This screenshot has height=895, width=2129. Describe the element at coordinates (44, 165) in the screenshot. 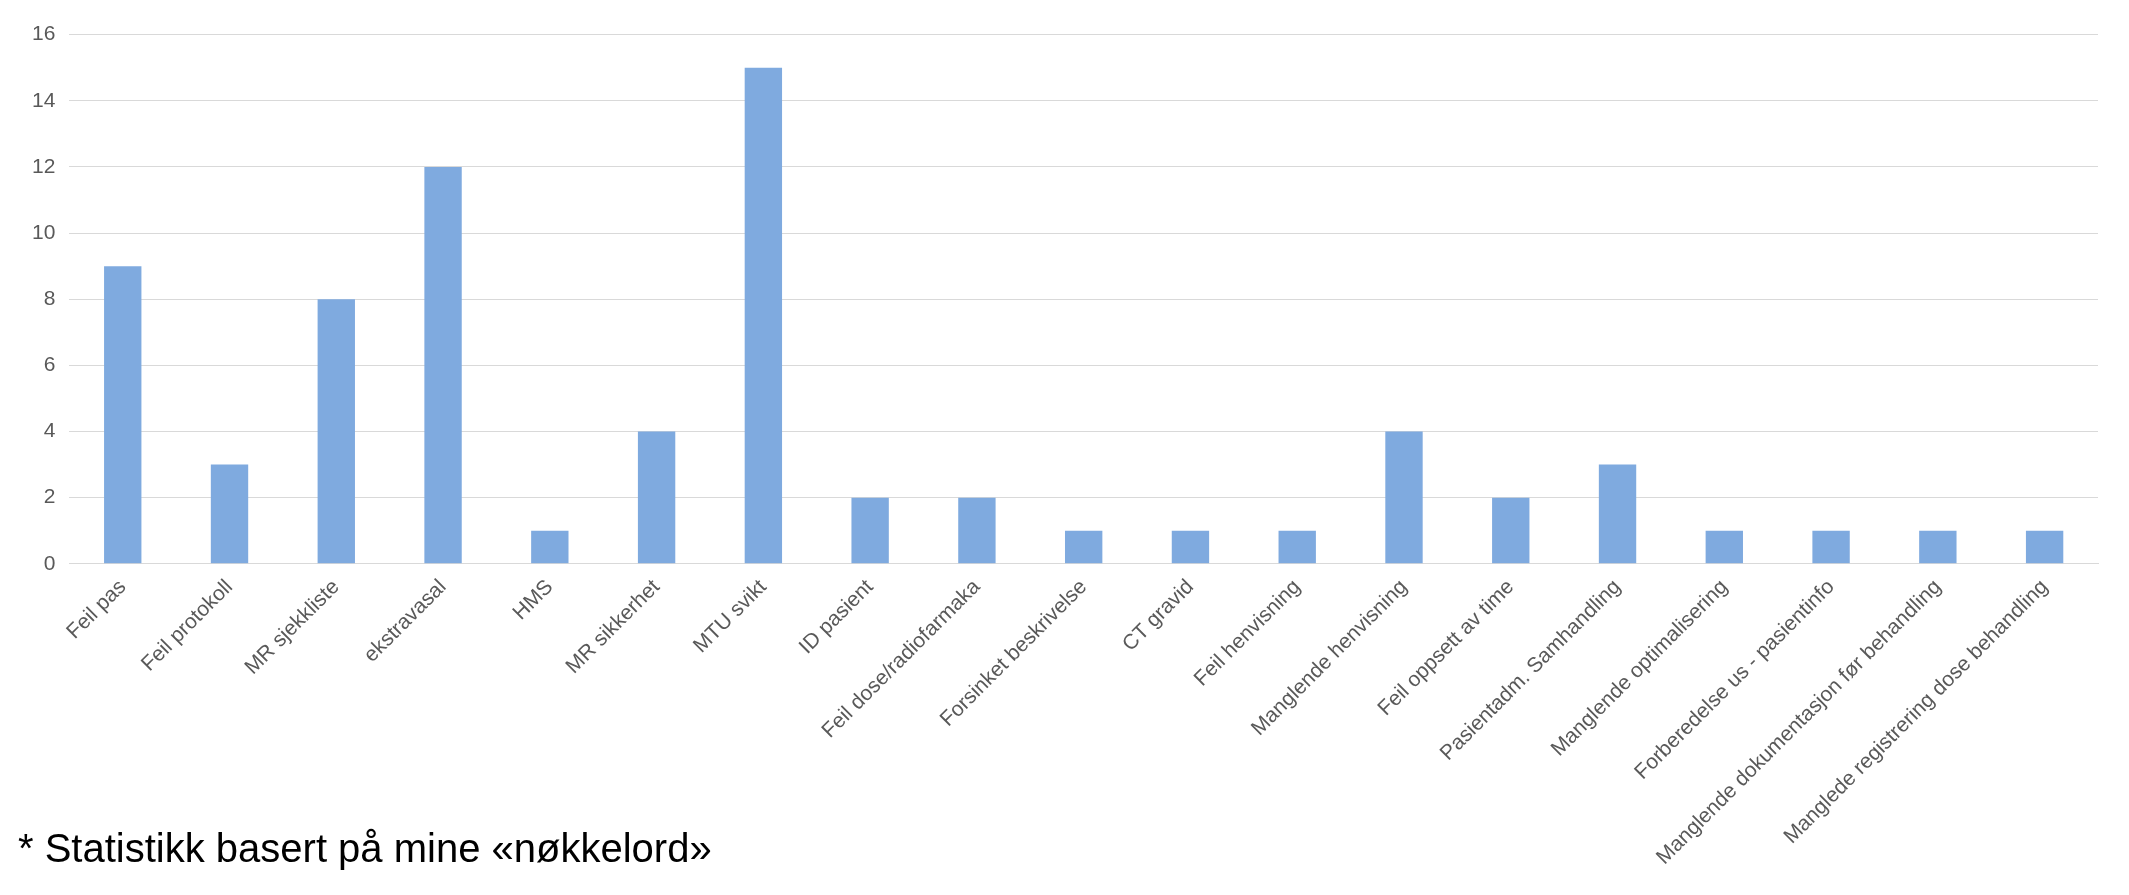

I see `y-tick-label: 12` at that location.